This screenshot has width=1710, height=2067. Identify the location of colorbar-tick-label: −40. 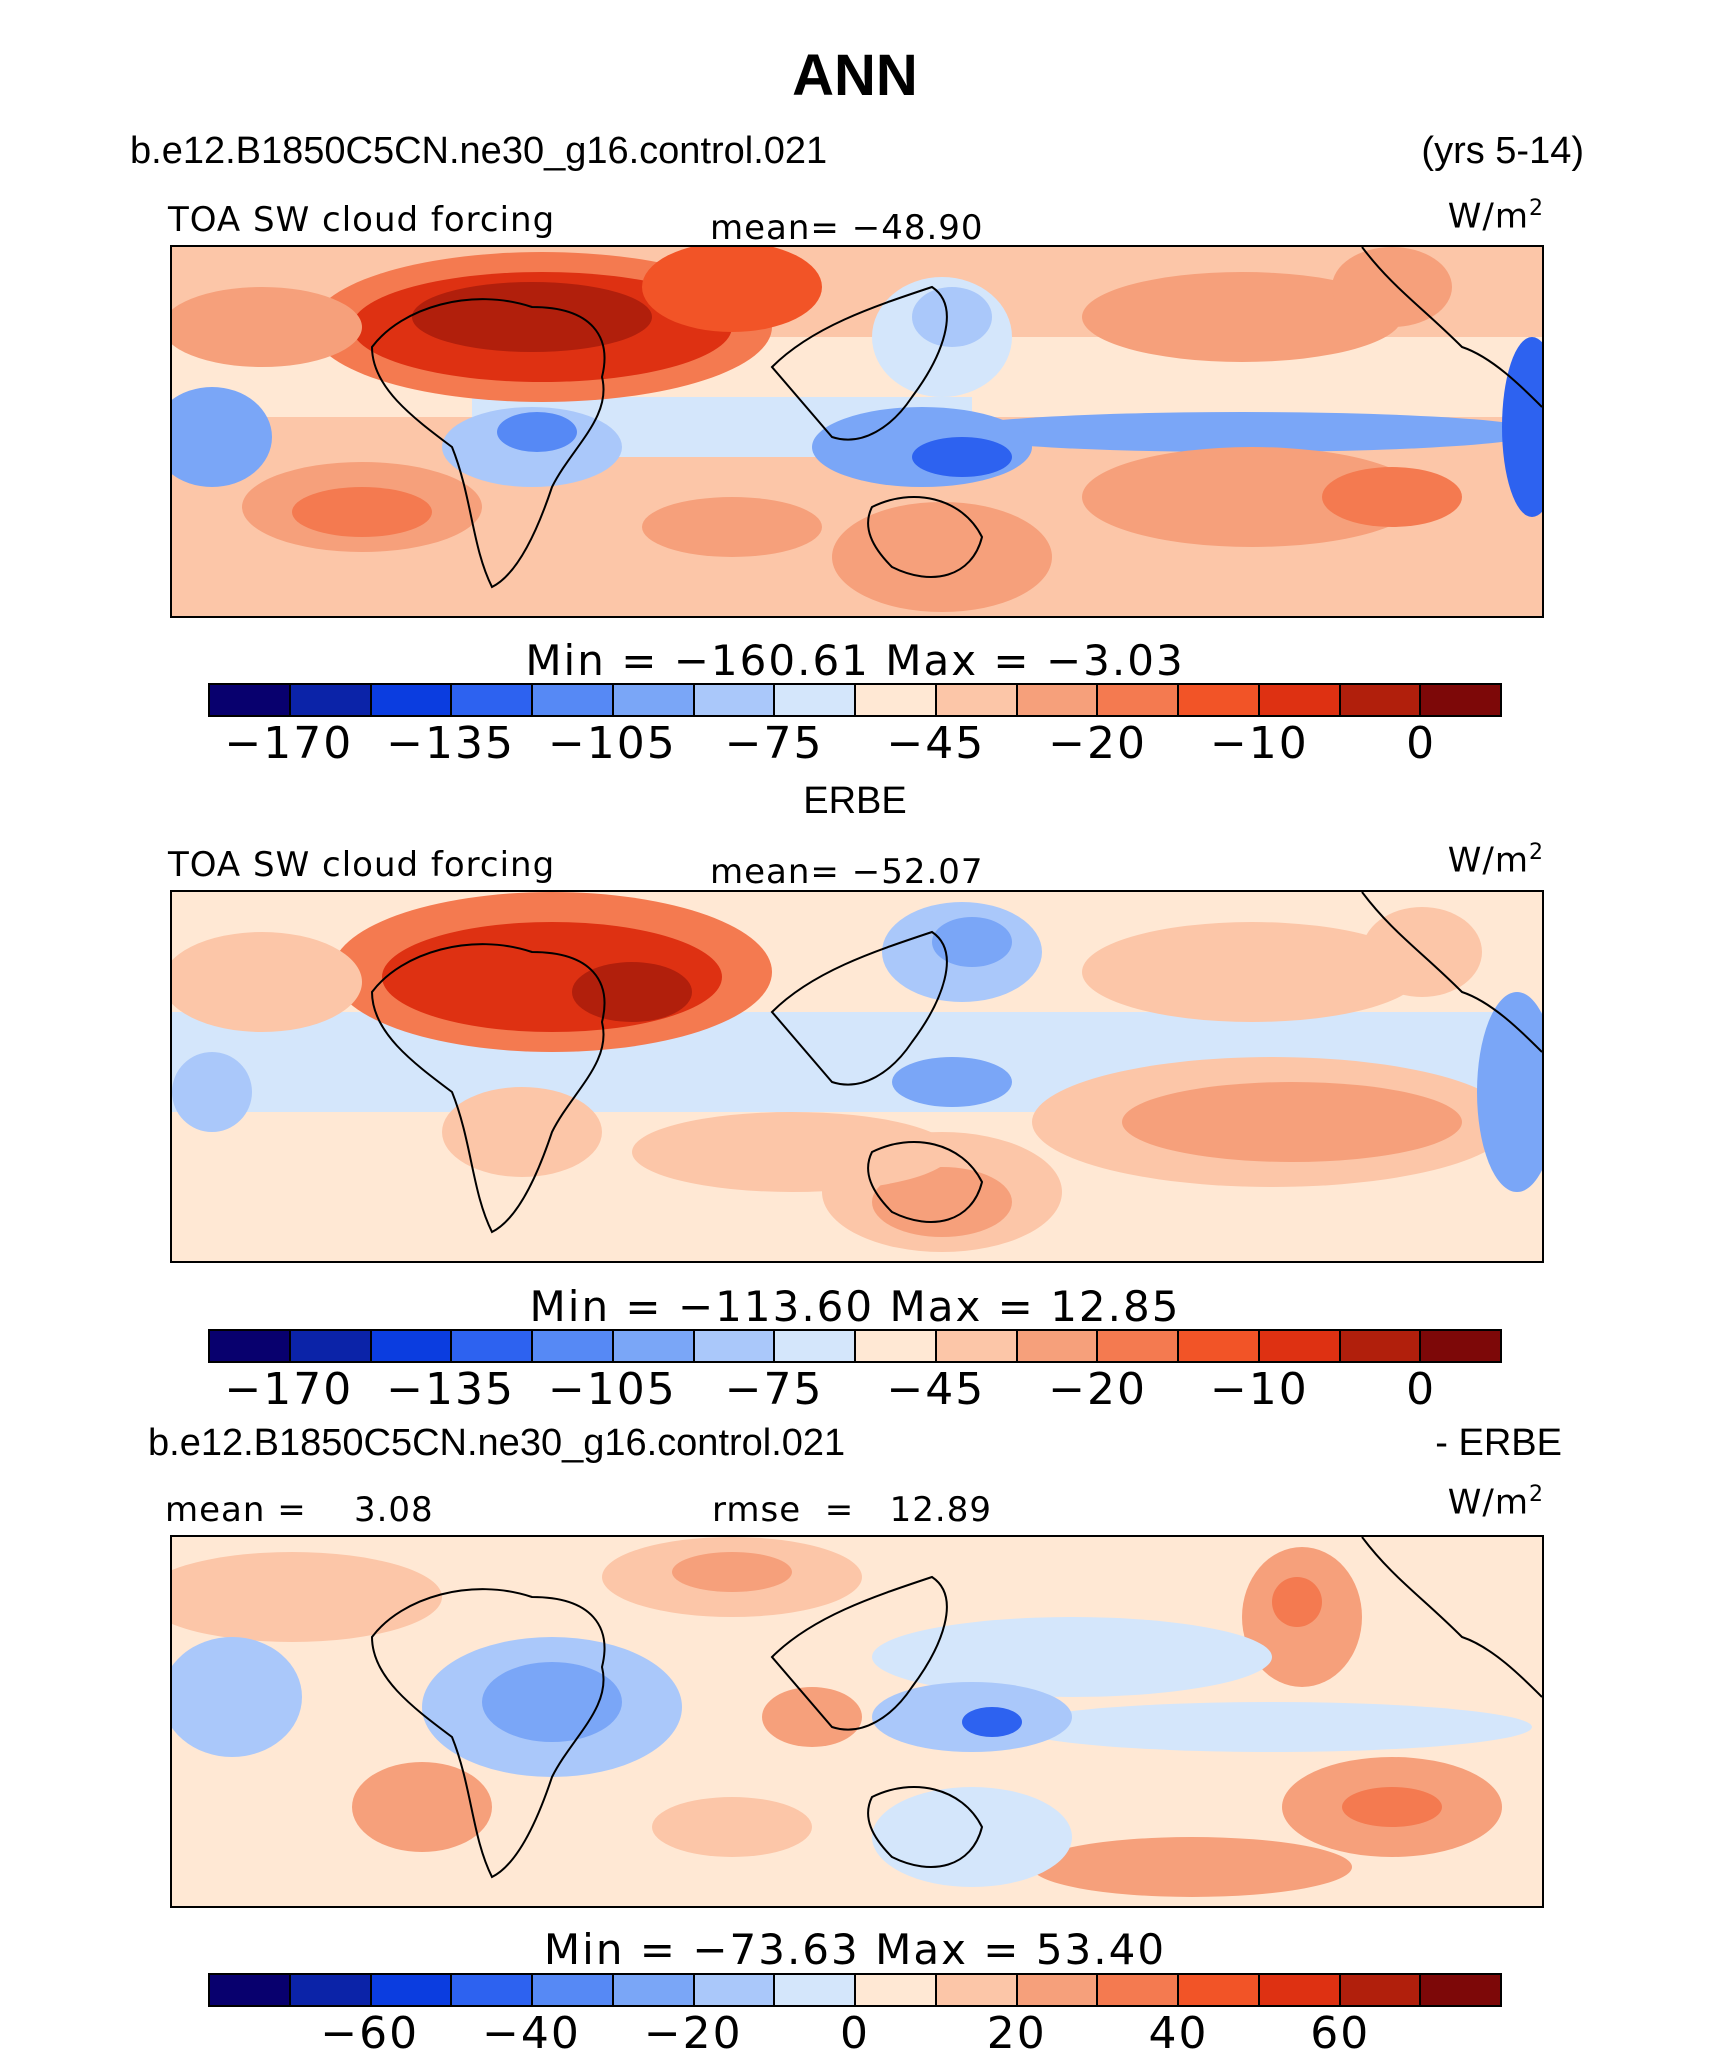
(531, 2033).